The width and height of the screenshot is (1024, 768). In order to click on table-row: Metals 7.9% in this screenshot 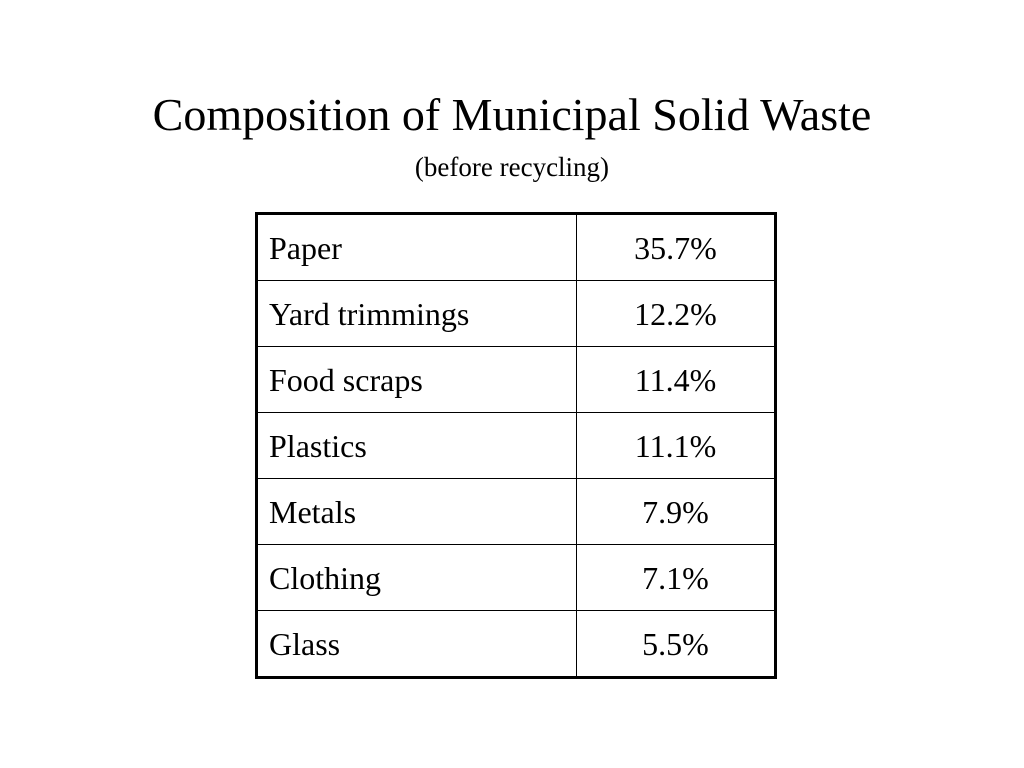, I will do `click(516, 511)`.